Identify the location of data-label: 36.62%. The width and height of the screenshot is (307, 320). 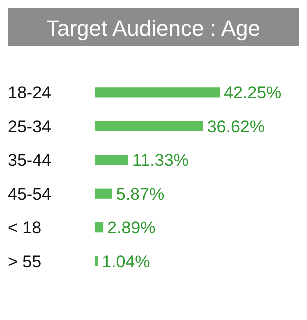
(236, 126).